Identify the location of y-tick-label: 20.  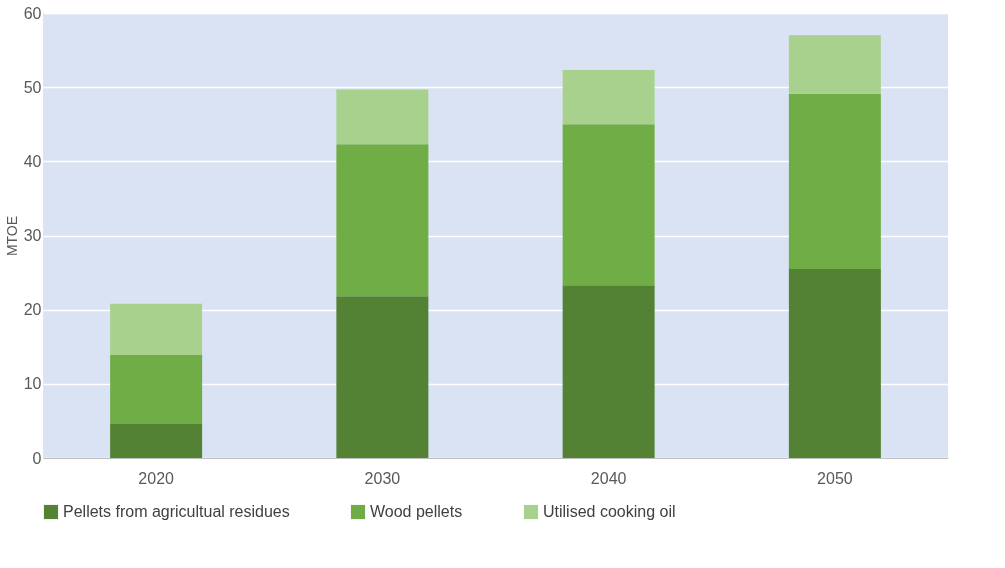
(32, 310).